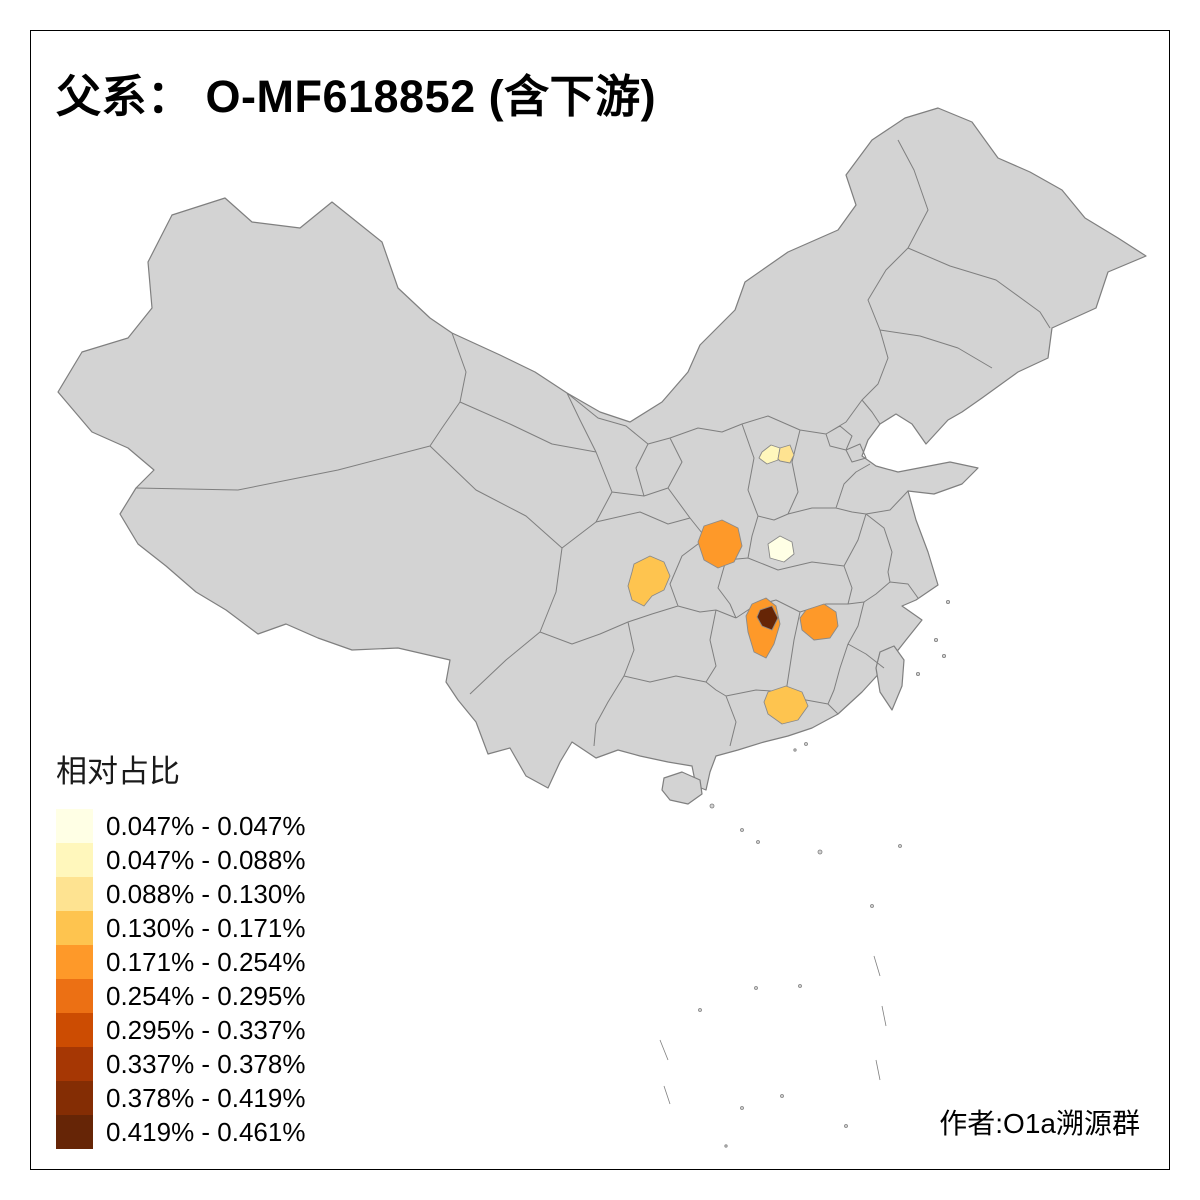  I want to click on map-region-northeast-sichuan, so click(720, 544).